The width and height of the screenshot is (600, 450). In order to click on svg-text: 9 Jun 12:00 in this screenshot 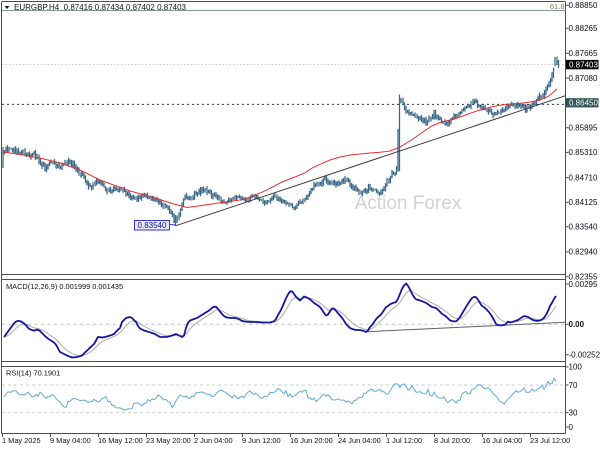, I will do `click(261, 440)`.